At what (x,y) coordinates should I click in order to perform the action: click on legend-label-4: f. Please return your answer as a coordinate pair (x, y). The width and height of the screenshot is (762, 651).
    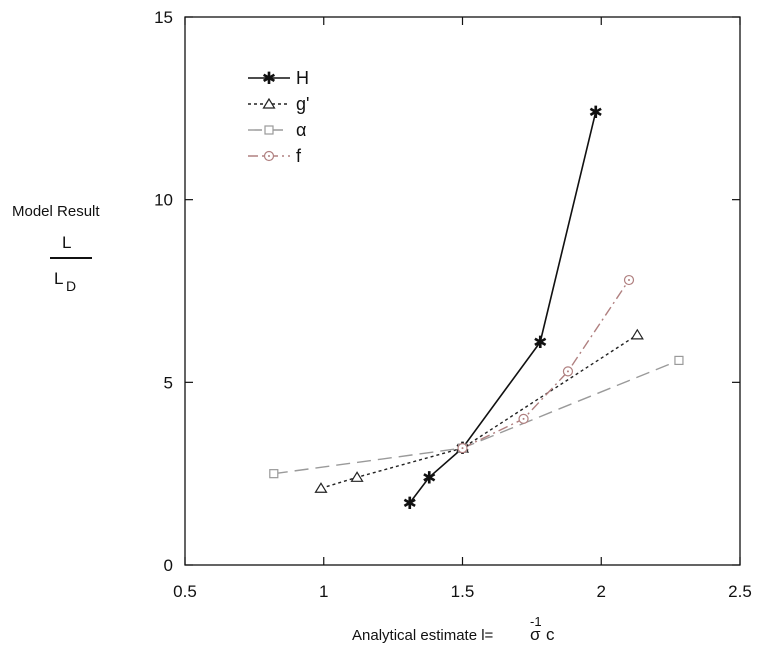
    Looking at the image, I should click on (299, 156).